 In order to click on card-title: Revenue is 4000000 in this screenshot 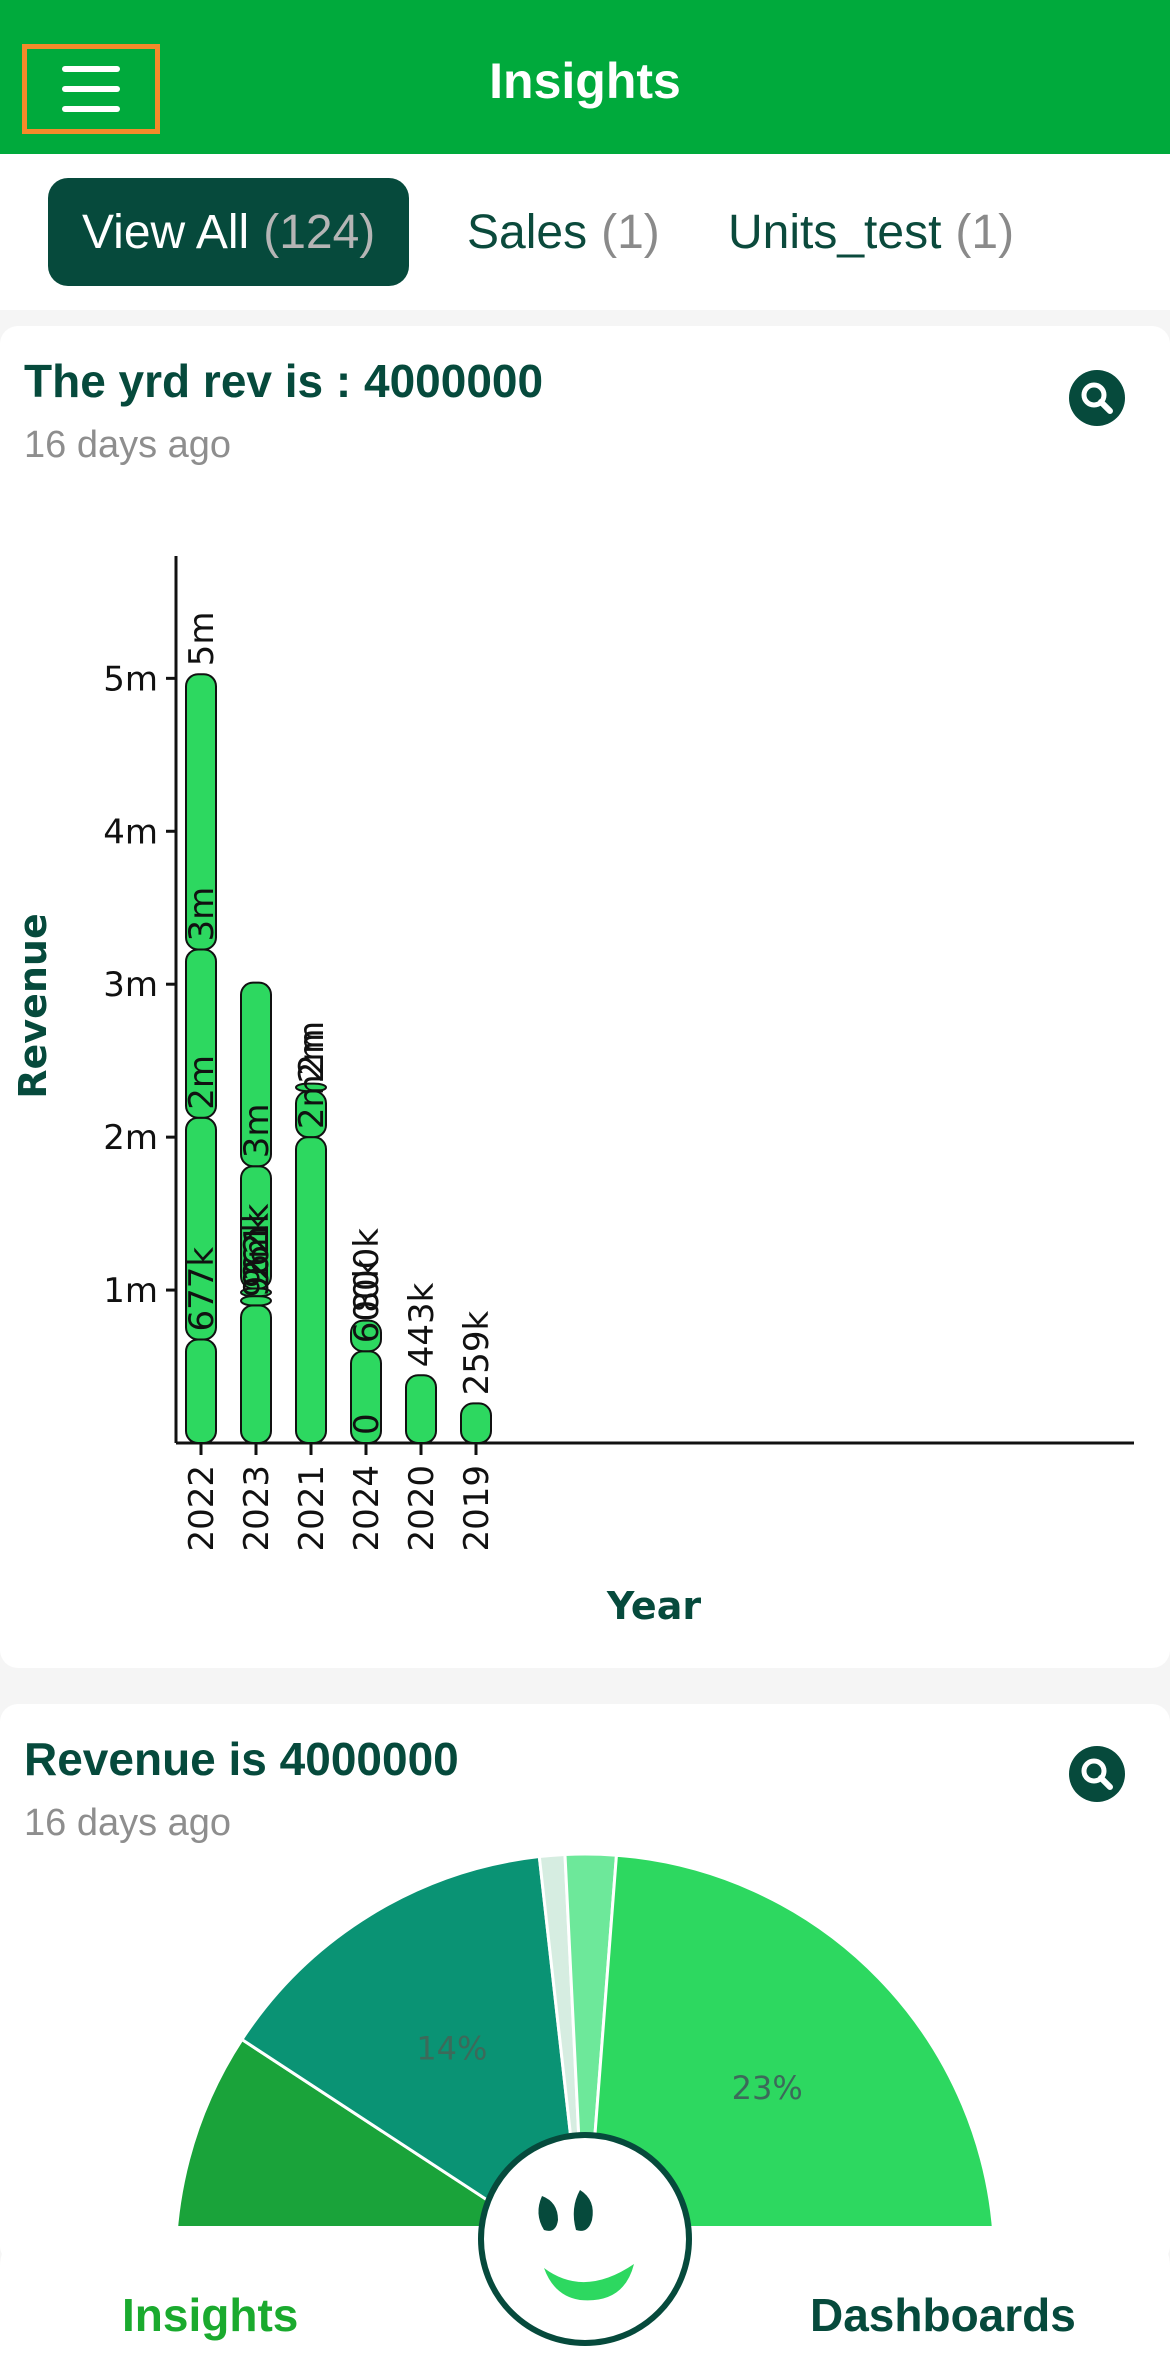, I will do `click(241, 1759)`.